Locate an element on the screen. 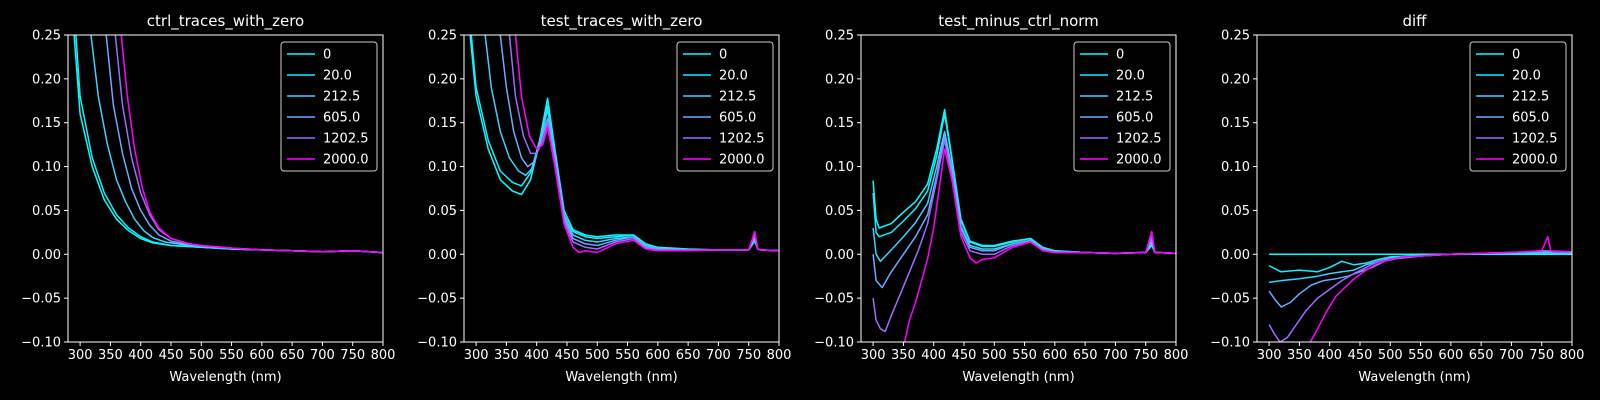 The width and height of the screenshot is (1600, 400). chart-title: test_traces_with_zero is located at coordinates (622, 21).